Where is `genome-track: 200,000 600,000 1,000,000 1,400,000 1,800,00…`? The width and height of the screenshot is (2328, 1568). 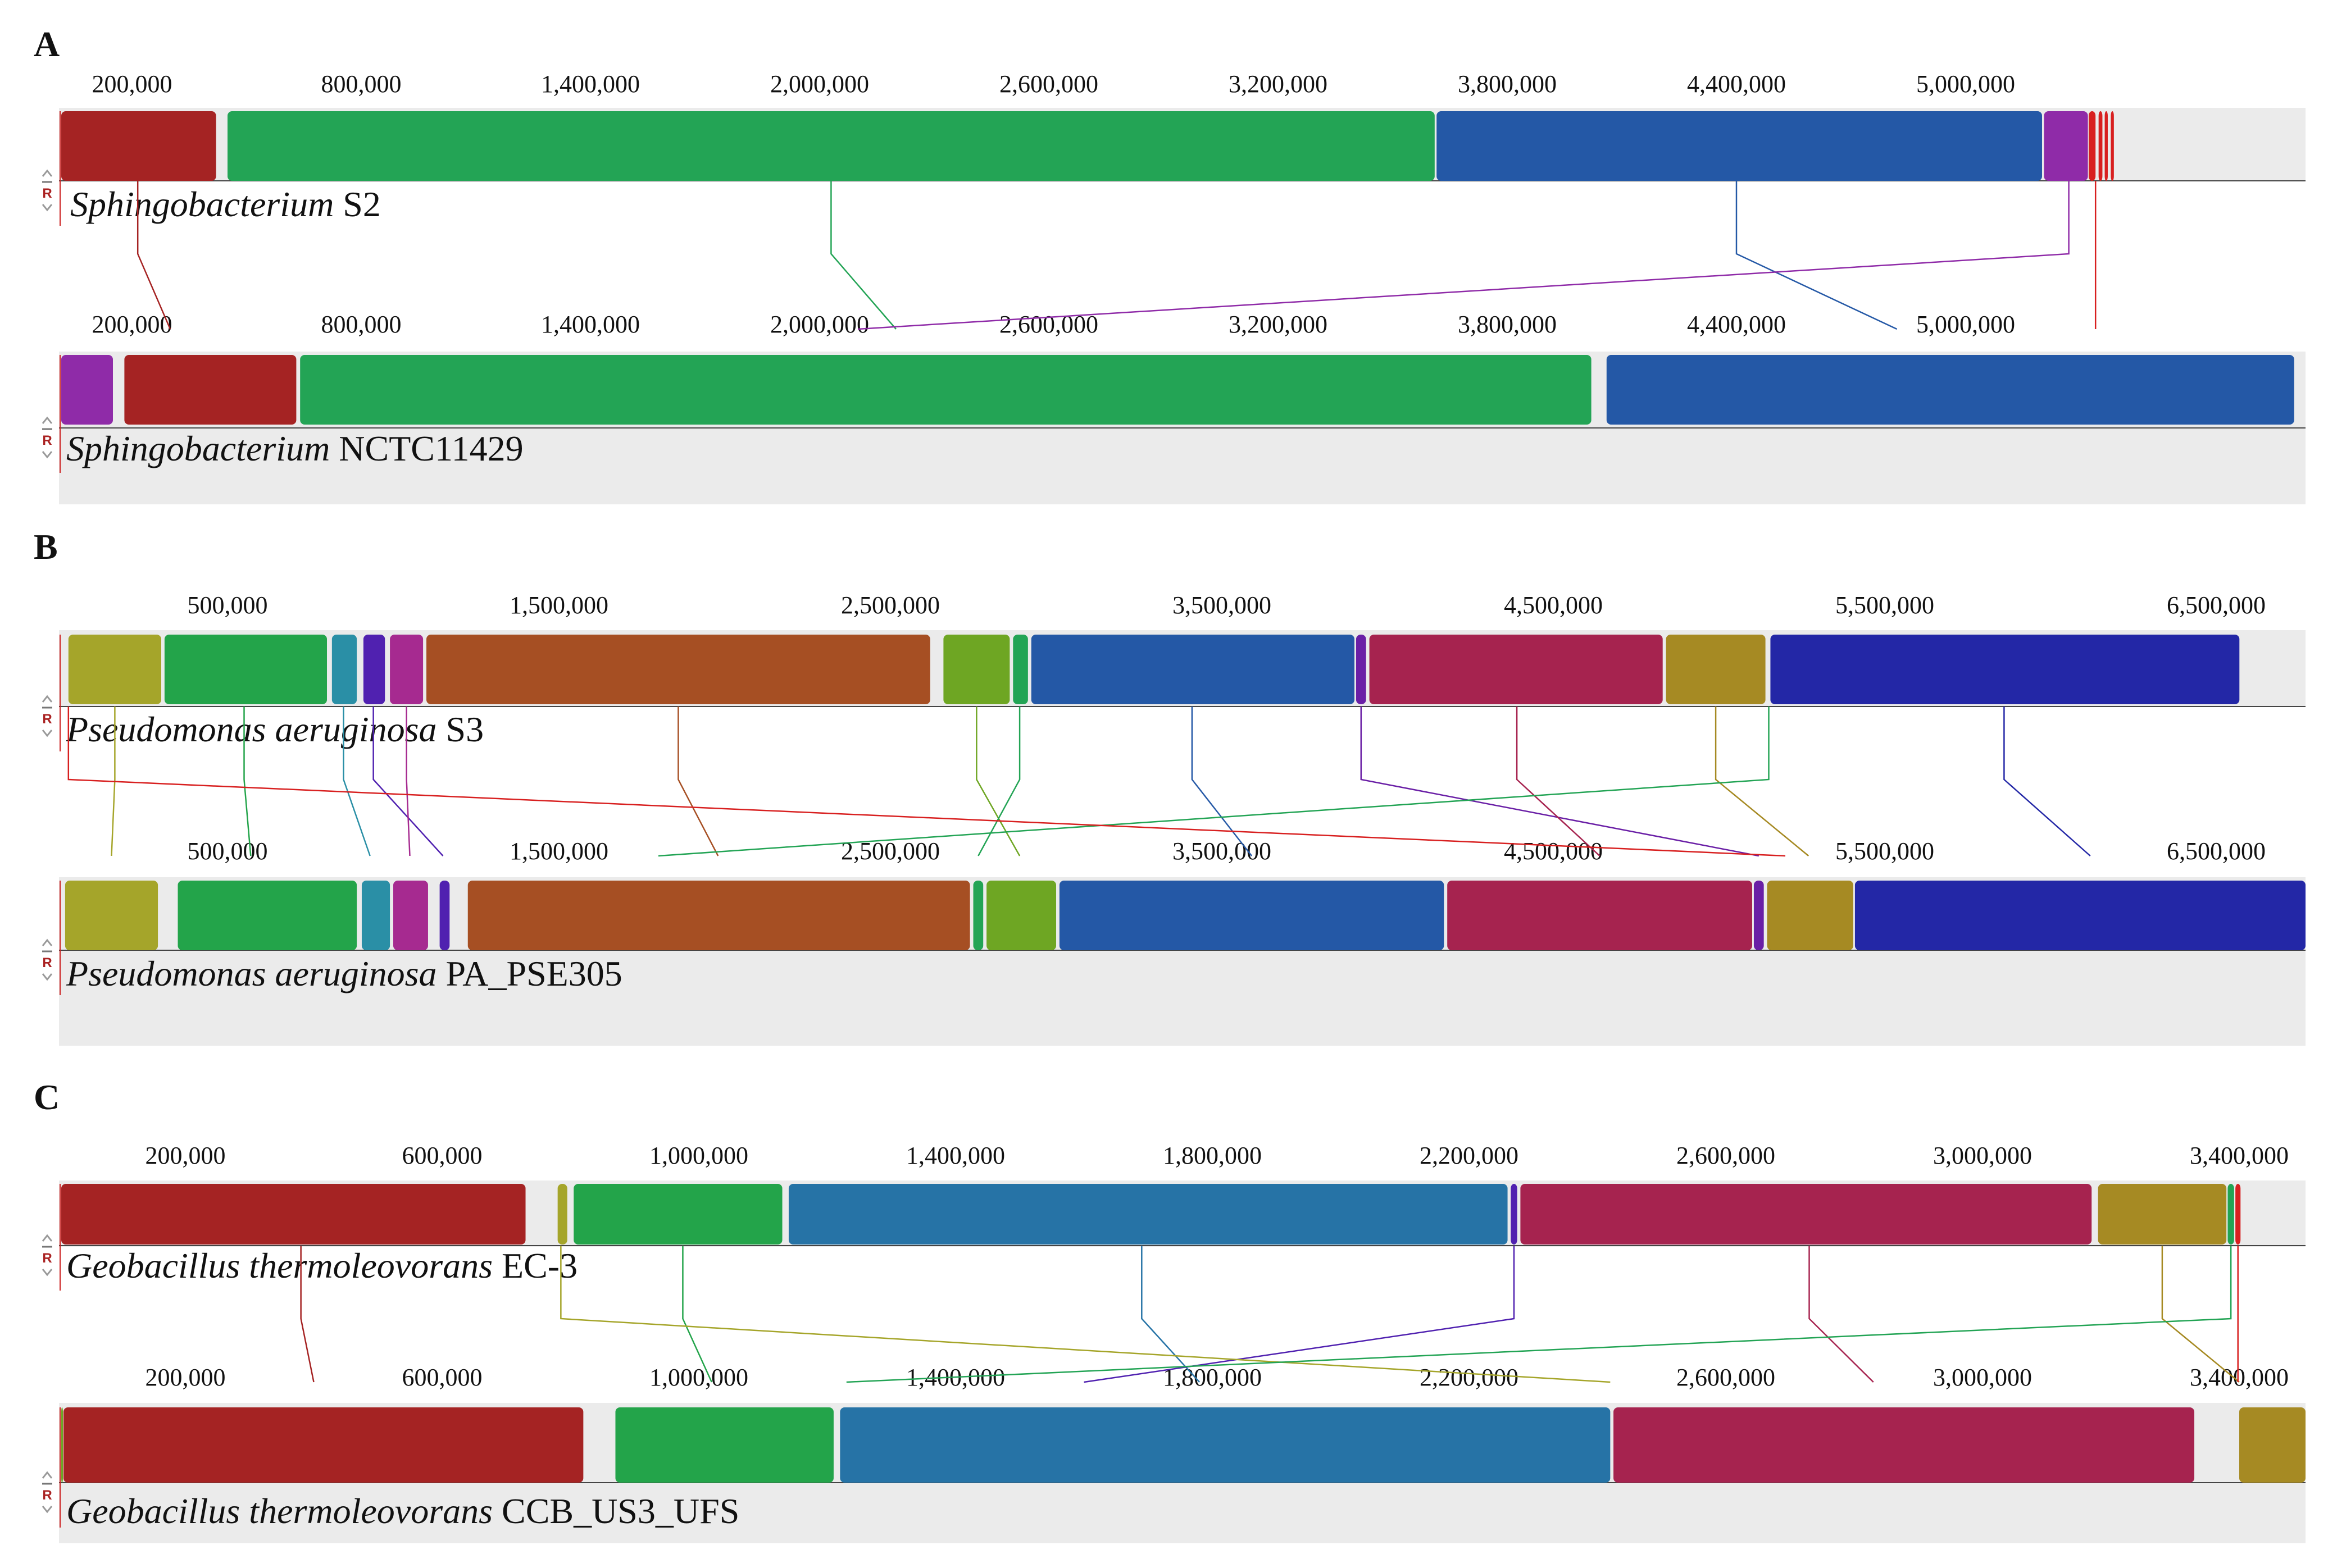
genome-track: 200,000 600,000 1,000,000 1,400,000 1,800,00… is located at coordinates (1174, 1216).